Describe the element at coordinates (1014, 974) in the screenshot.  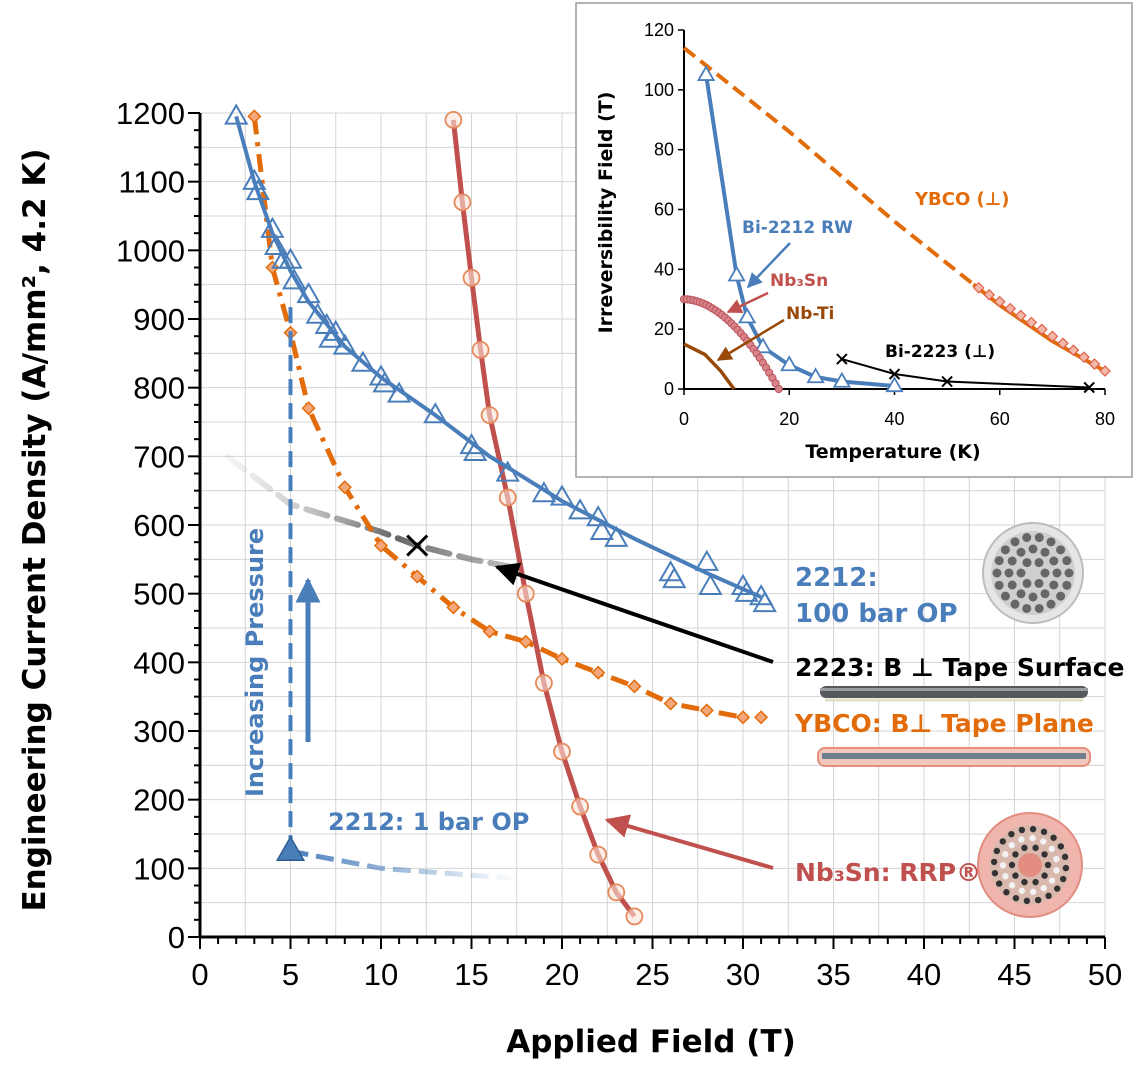
I see `x-tick-label: 45` at that location.